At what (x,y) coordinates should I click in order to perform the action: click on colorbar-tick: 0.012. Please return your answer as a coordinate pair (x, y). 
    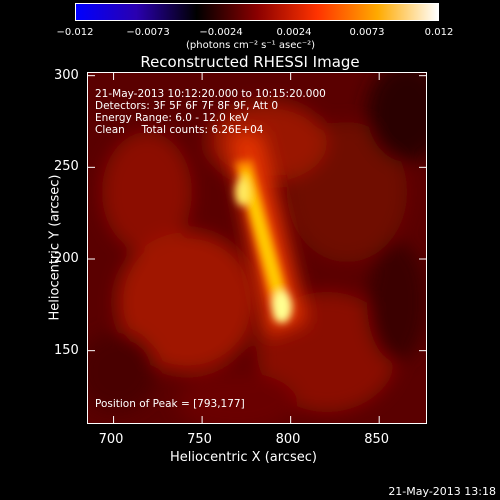
    Looking at the image, I should click on (439, 32).